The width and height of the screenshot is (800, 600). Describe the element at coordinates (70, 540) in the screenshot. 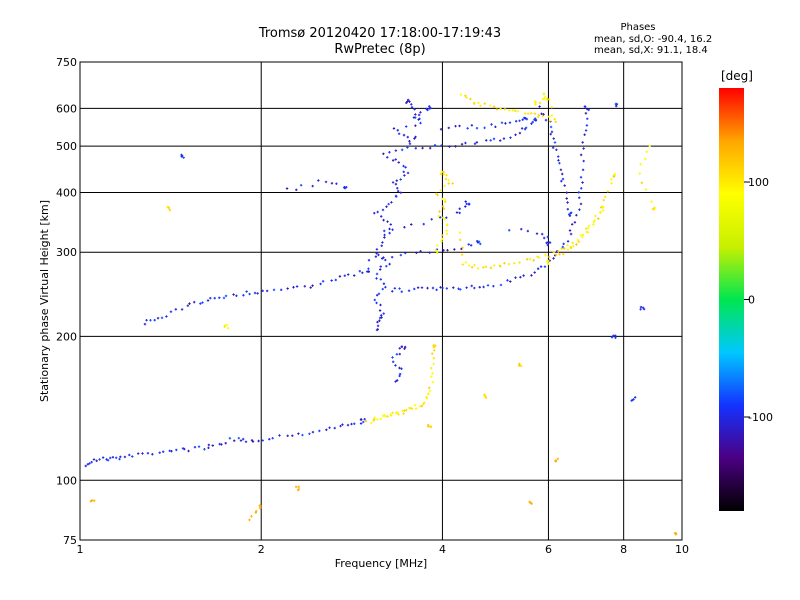

I see `y-tick-label: 75` at that location.